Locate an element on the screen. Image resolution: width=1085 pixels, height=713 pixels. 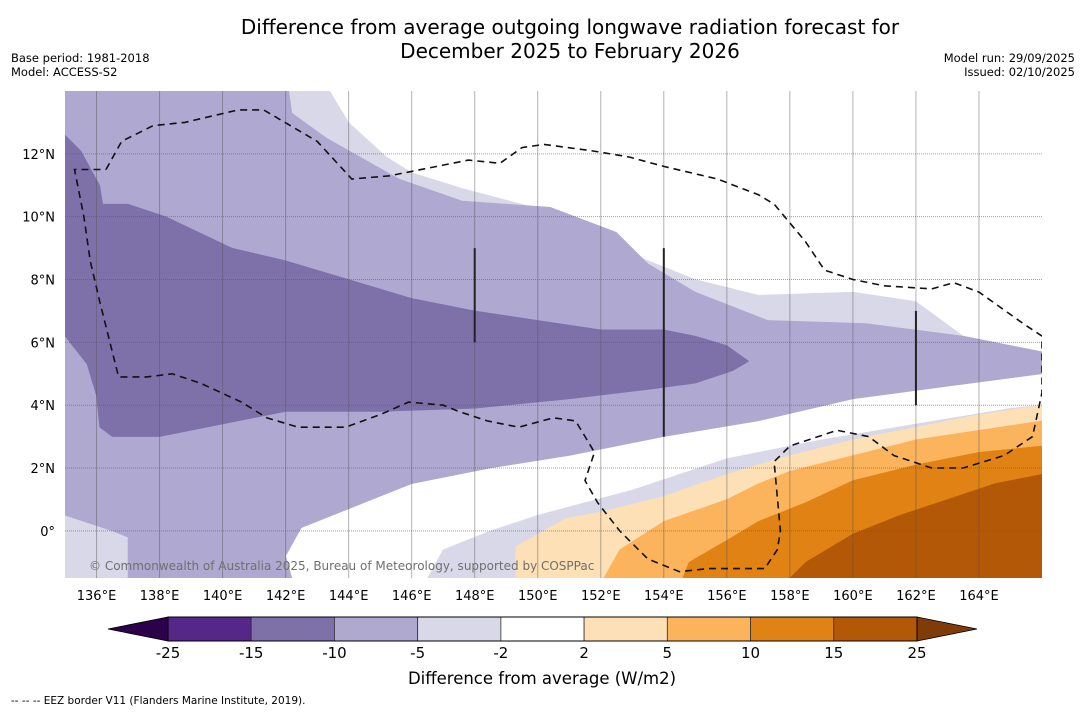
run-info: Model run: 29/09/2025 Issued: 02/10/2025 is located at coordinates (1009, 65).